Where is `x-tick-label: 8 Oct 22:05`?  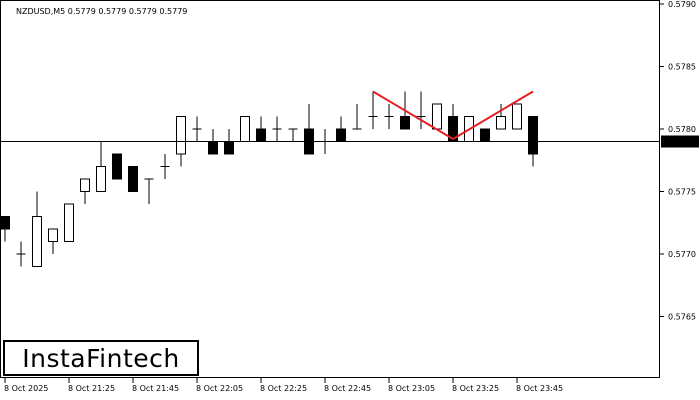 x-tick-label: 8 Oct 22:05 is located at coordinates (219, 388).